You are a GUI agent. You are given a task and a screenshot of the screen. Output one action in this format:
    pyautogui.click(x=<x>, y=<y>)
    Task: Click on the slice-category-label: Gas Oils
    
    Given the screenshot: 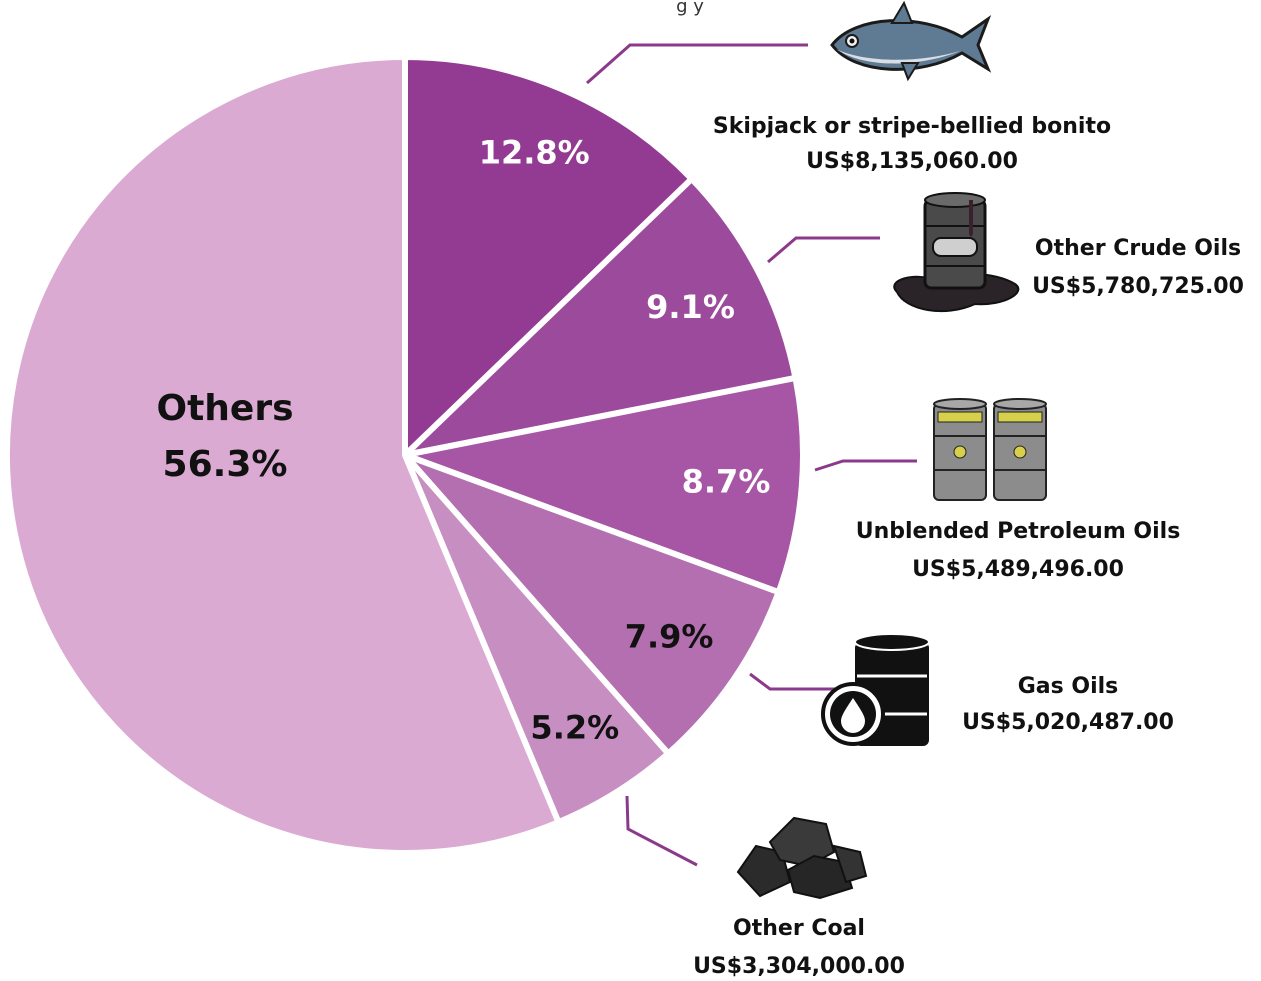 What is the action you would take?
    pyautogui.click(x=1068, y=686)
    